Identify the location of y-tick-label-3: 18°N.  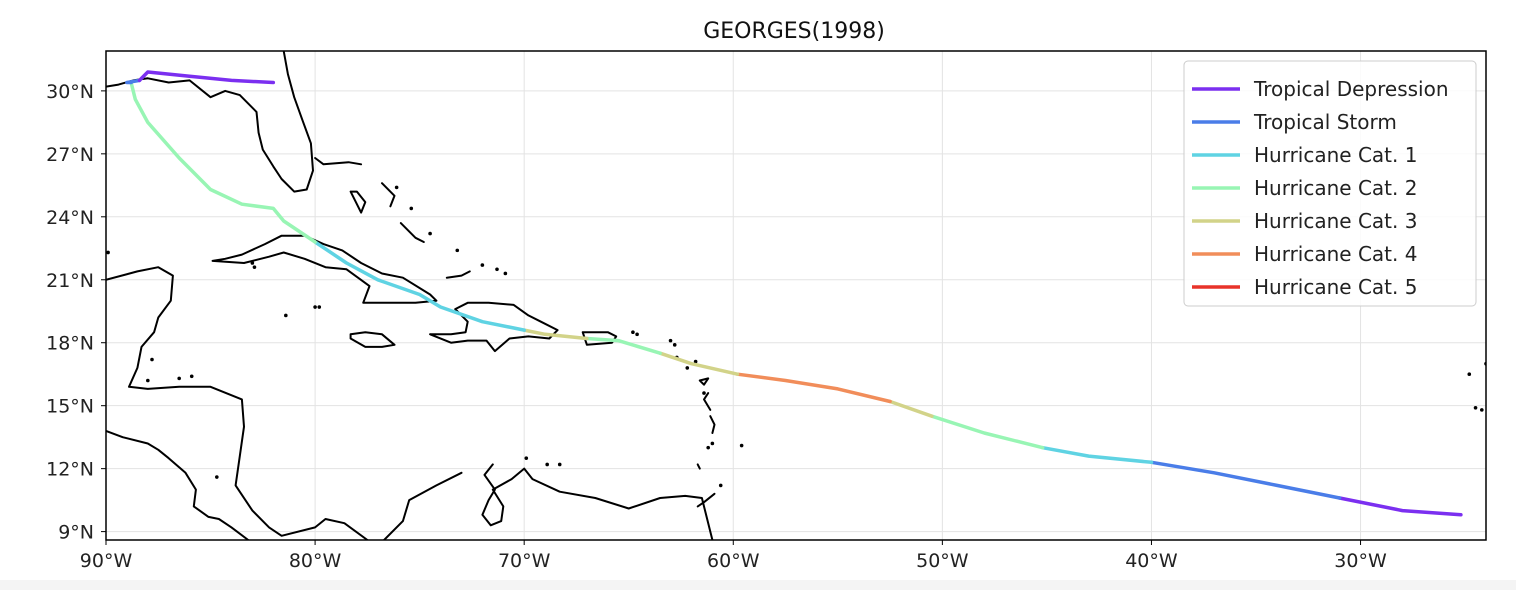
(70, 344).